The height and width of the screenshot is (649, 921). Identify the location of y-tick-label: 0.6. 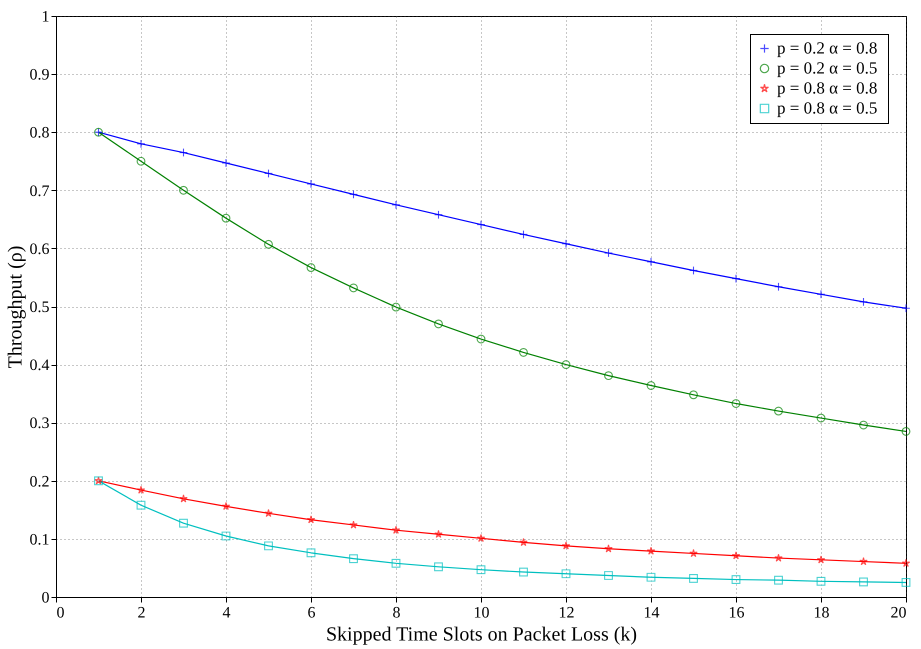
(40, 249).